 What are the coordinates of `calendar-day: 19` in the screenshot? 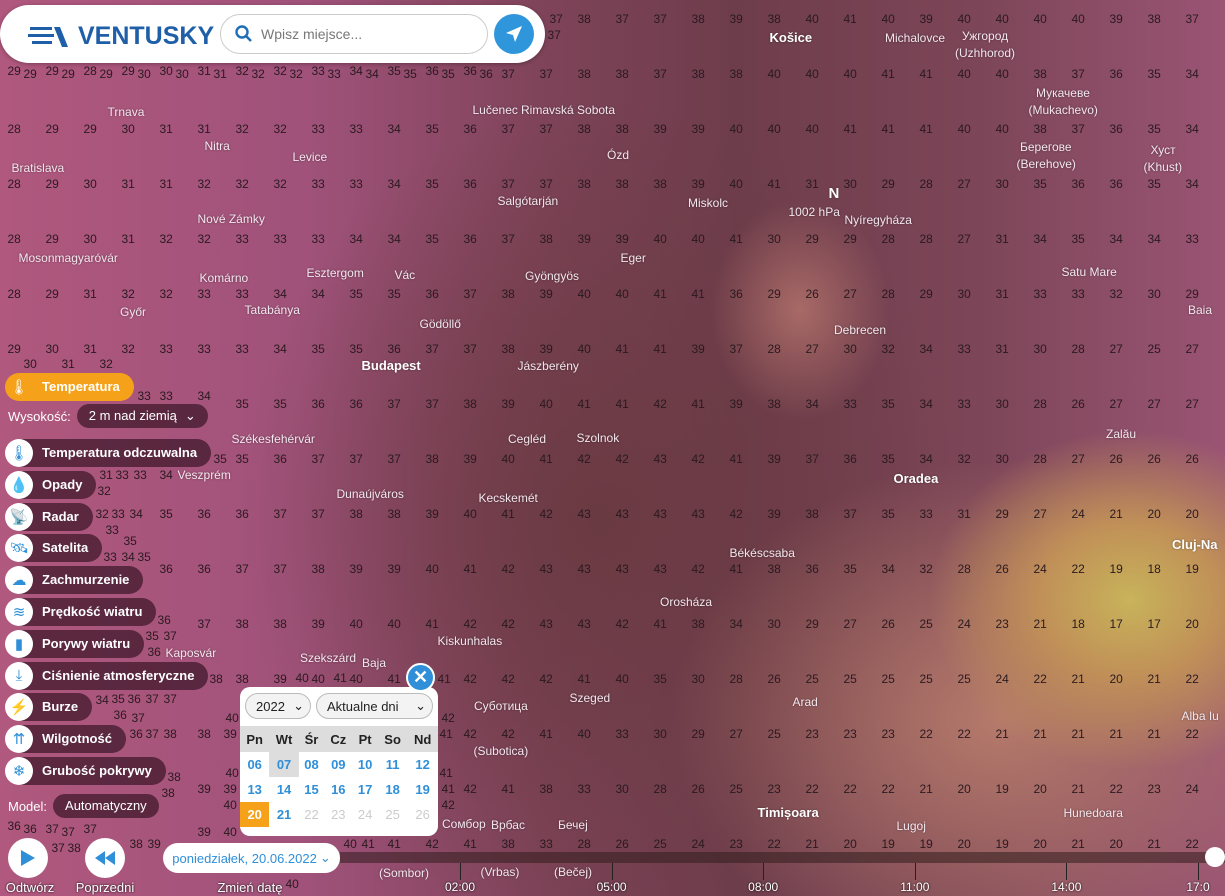 It's located at (422, 789).